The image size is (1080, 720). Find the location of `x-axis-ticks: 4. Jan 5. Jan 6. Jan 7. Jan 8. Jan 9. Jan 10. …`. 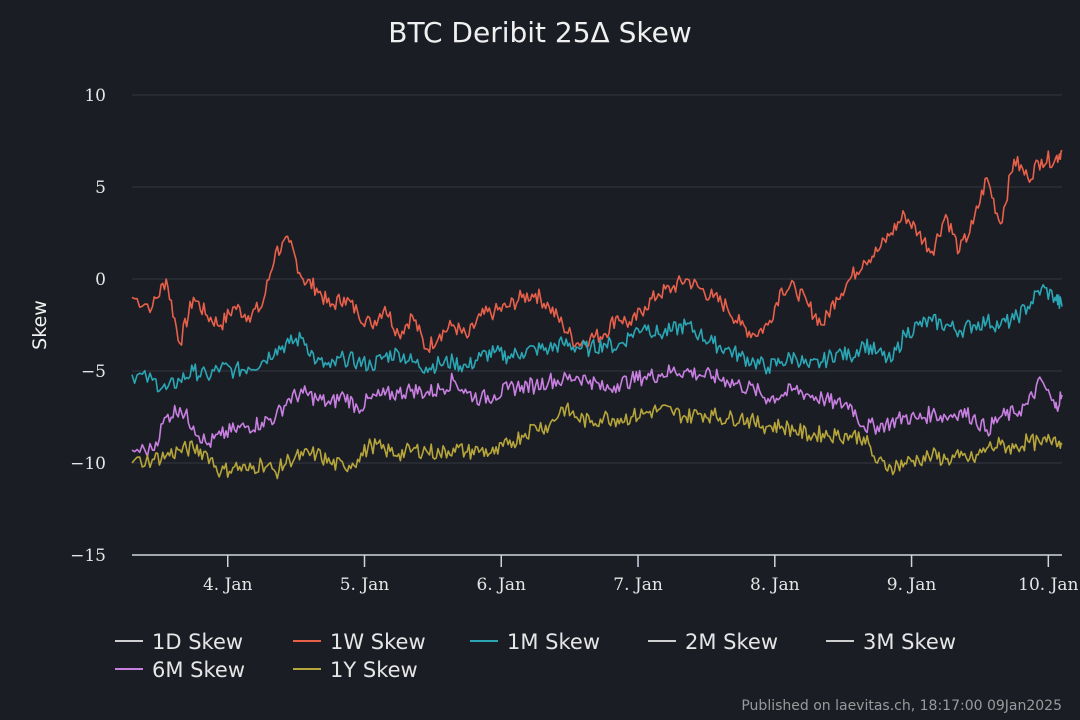

x-axis-ticks: 4. Jan 5. Jan 6. Jan 7. Jan 8. Jan 9. Jan 10. … is located at coordinates (641, 575).